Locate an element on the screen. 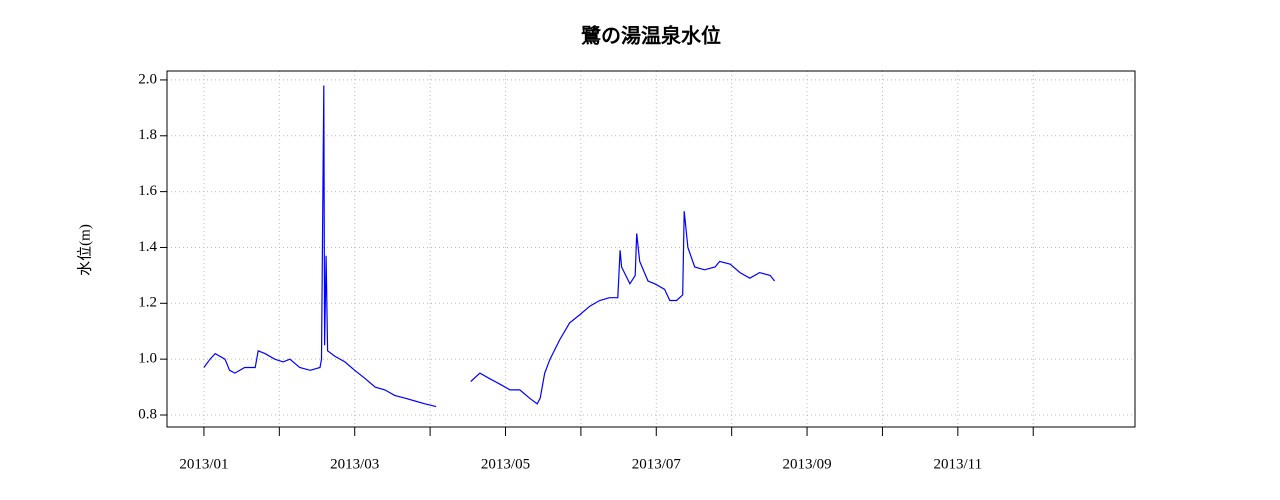  y-tick-label: 1.0 is located at coordinates (147, 359).